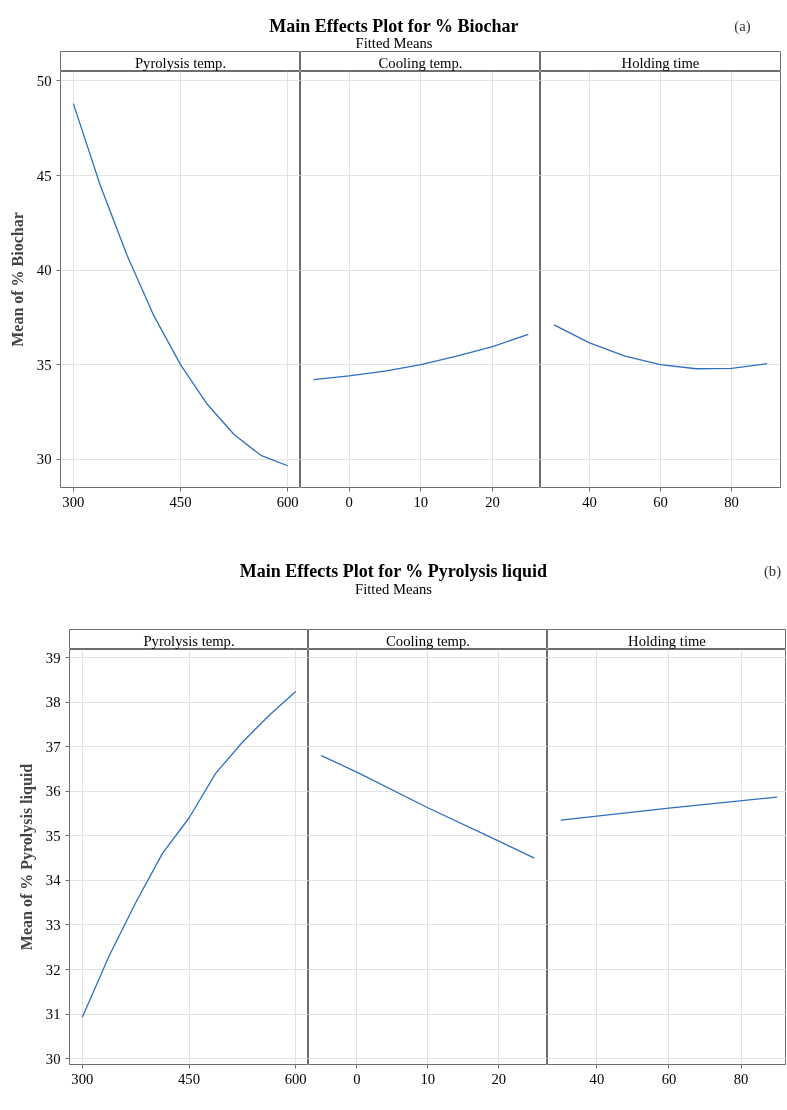 The height and width of the screenshot is (1110, 787). I want to click on chart-title: Main Effects Plot for % Pyrolysis liquid, so click(393, 570).